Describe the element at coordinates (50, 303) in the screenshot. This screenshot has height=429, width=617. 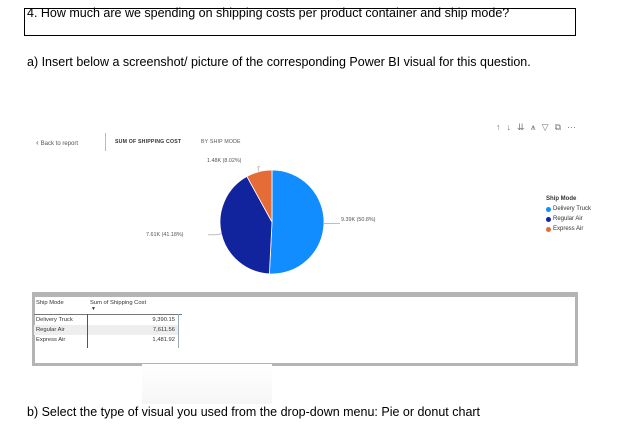
I see `table-header-ship-mode: Ship Mode` at that location.